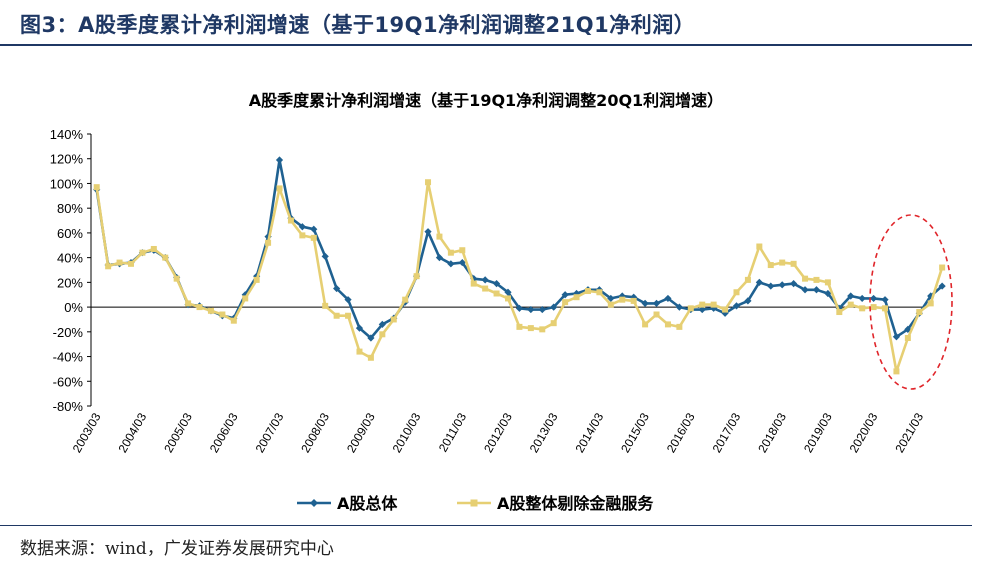 This screenshot has height=579, width=995. I want to click on x-tick-label: 2003/03, so click(87, 432).